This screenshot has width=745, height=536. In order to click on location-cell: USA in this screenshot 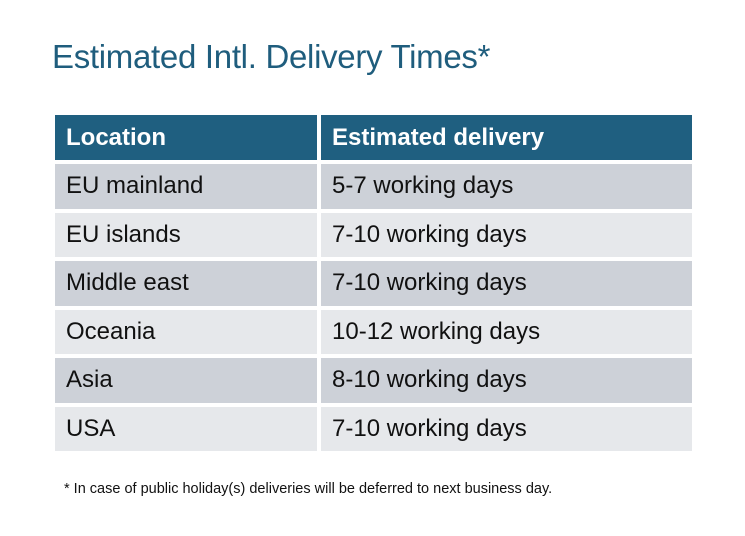, I will do `click(186, 428)`.